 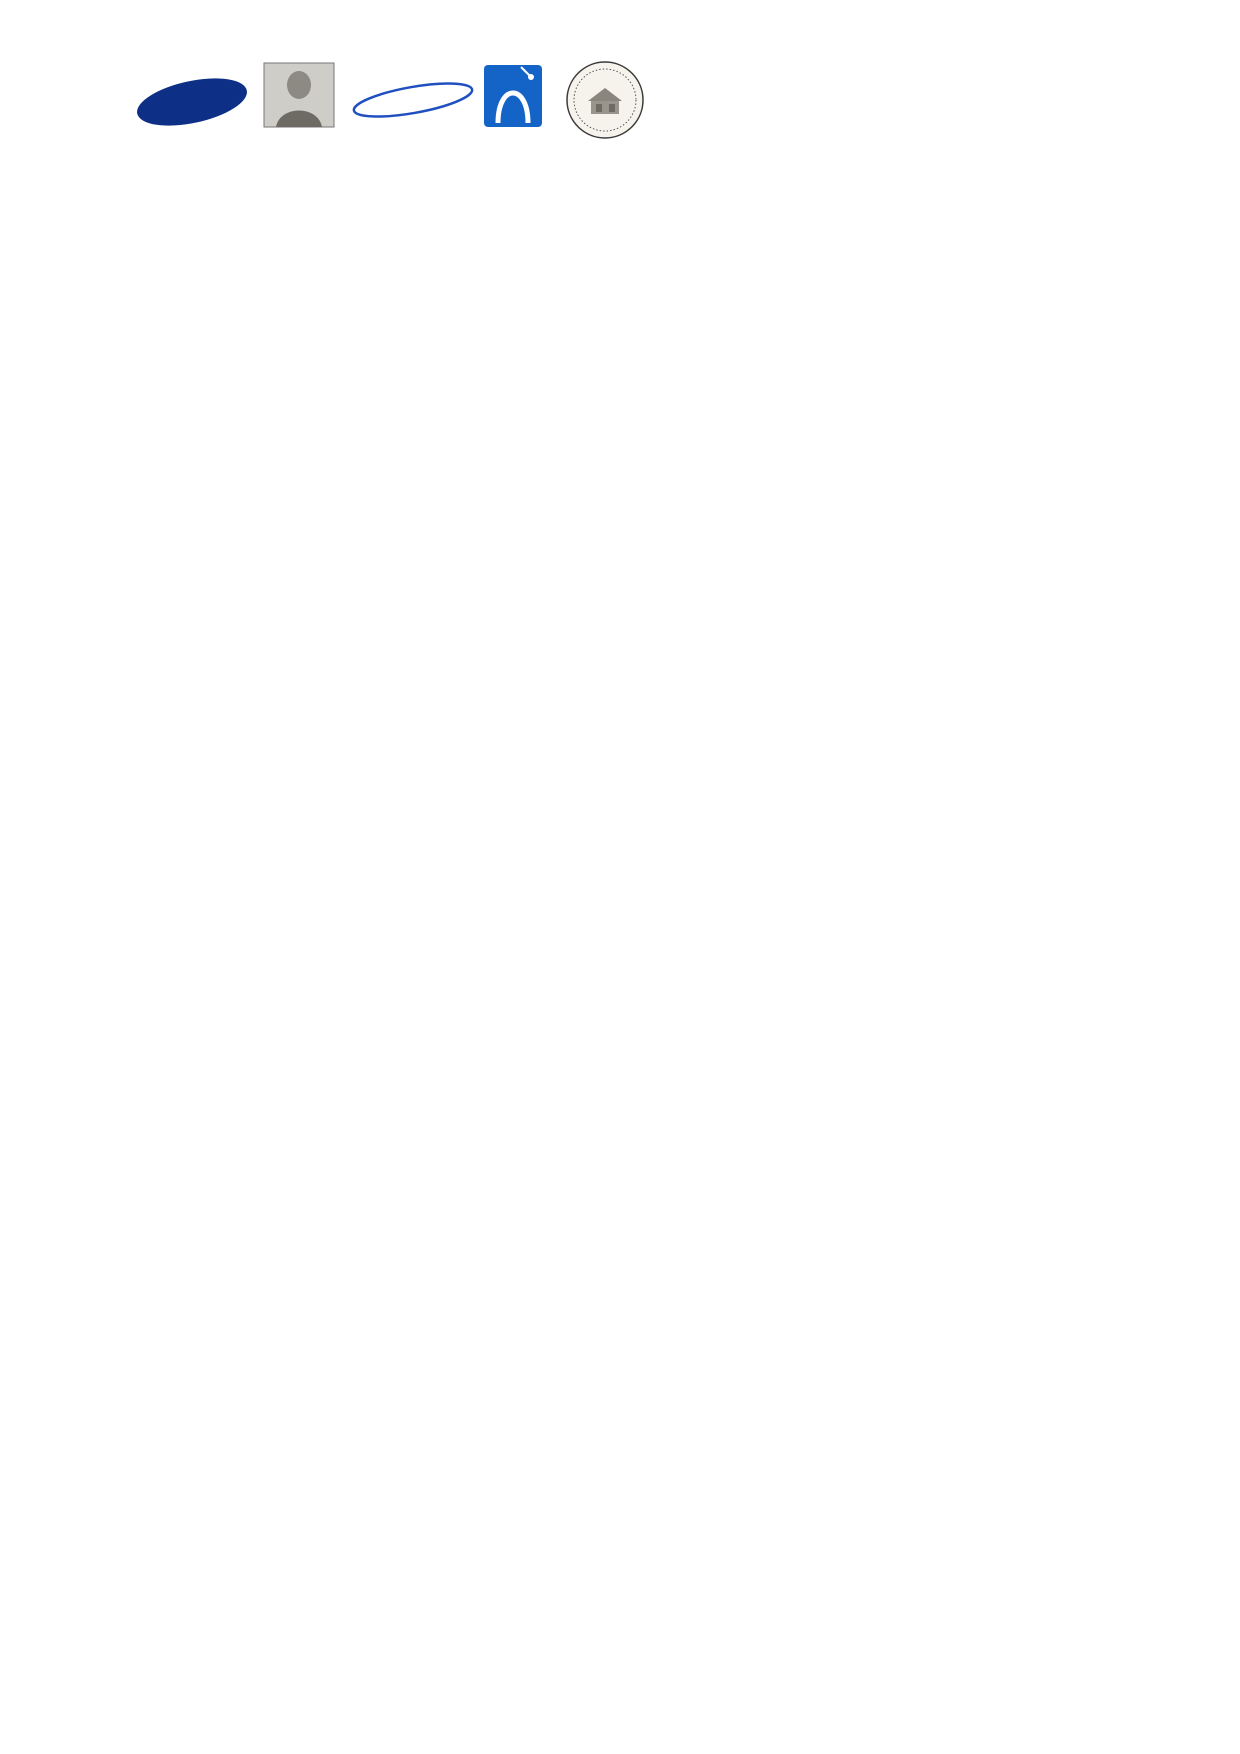 I want to click on cbk-logo, so click(x=192, y=102).